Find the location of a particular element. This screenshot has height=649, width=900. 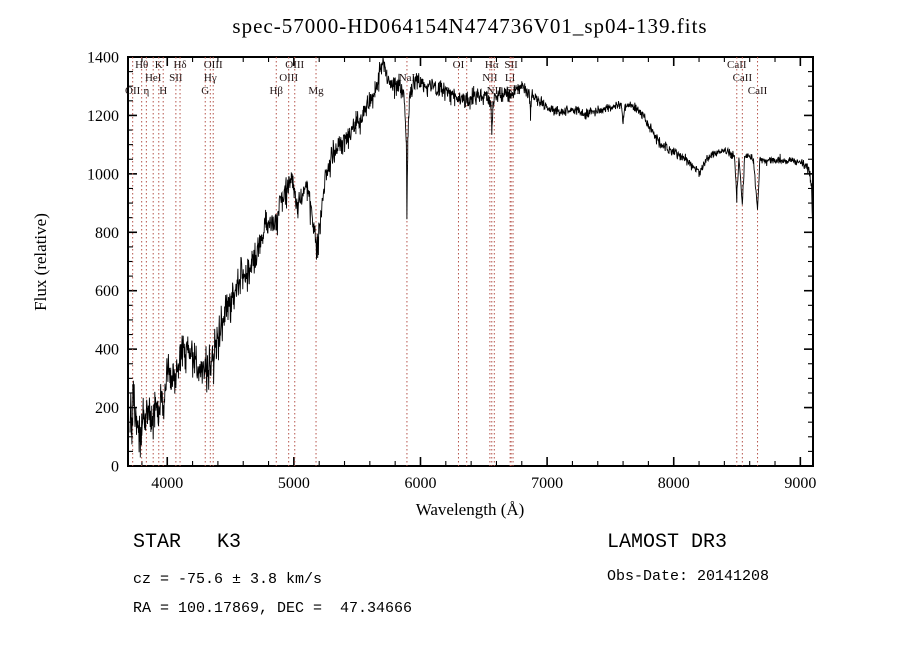

y-tick-label: 1000 is located at coordinates (103, 174).